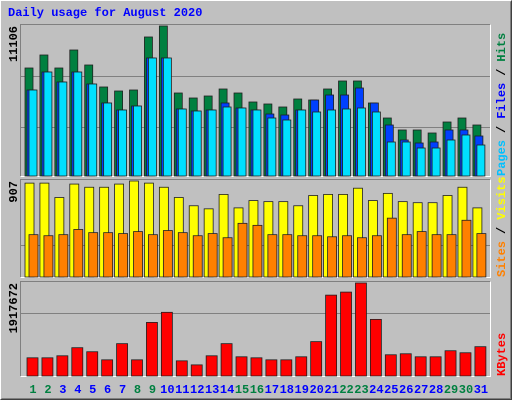 This screenshot has height=400, width=512. I want to click on legend-entry: Files, so click(502, 101).